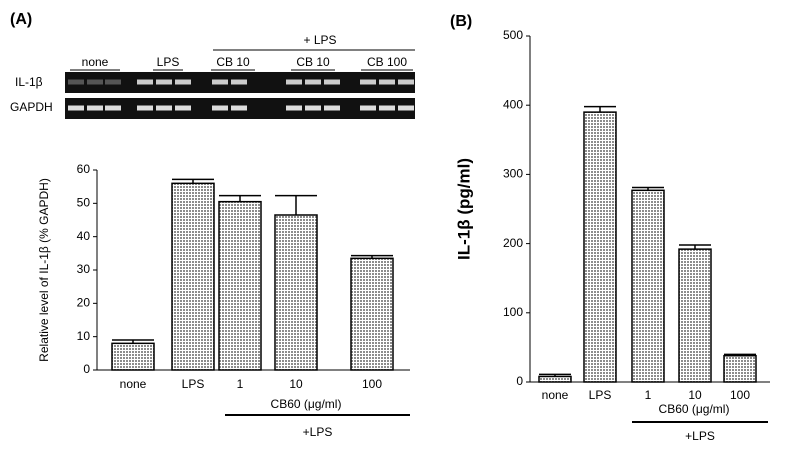 The image size is (794, 461). Describe the element at coordinates (44, 270) in the screenshot. I see `y-axis-label: Relative level of IL-1β (% GAPDH)` at that location.